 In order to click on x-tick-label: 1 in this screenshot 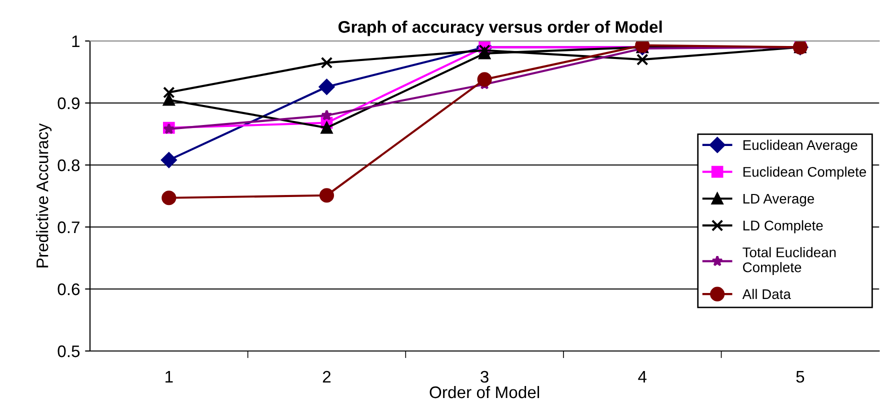, I will do `click(169, 377)`.